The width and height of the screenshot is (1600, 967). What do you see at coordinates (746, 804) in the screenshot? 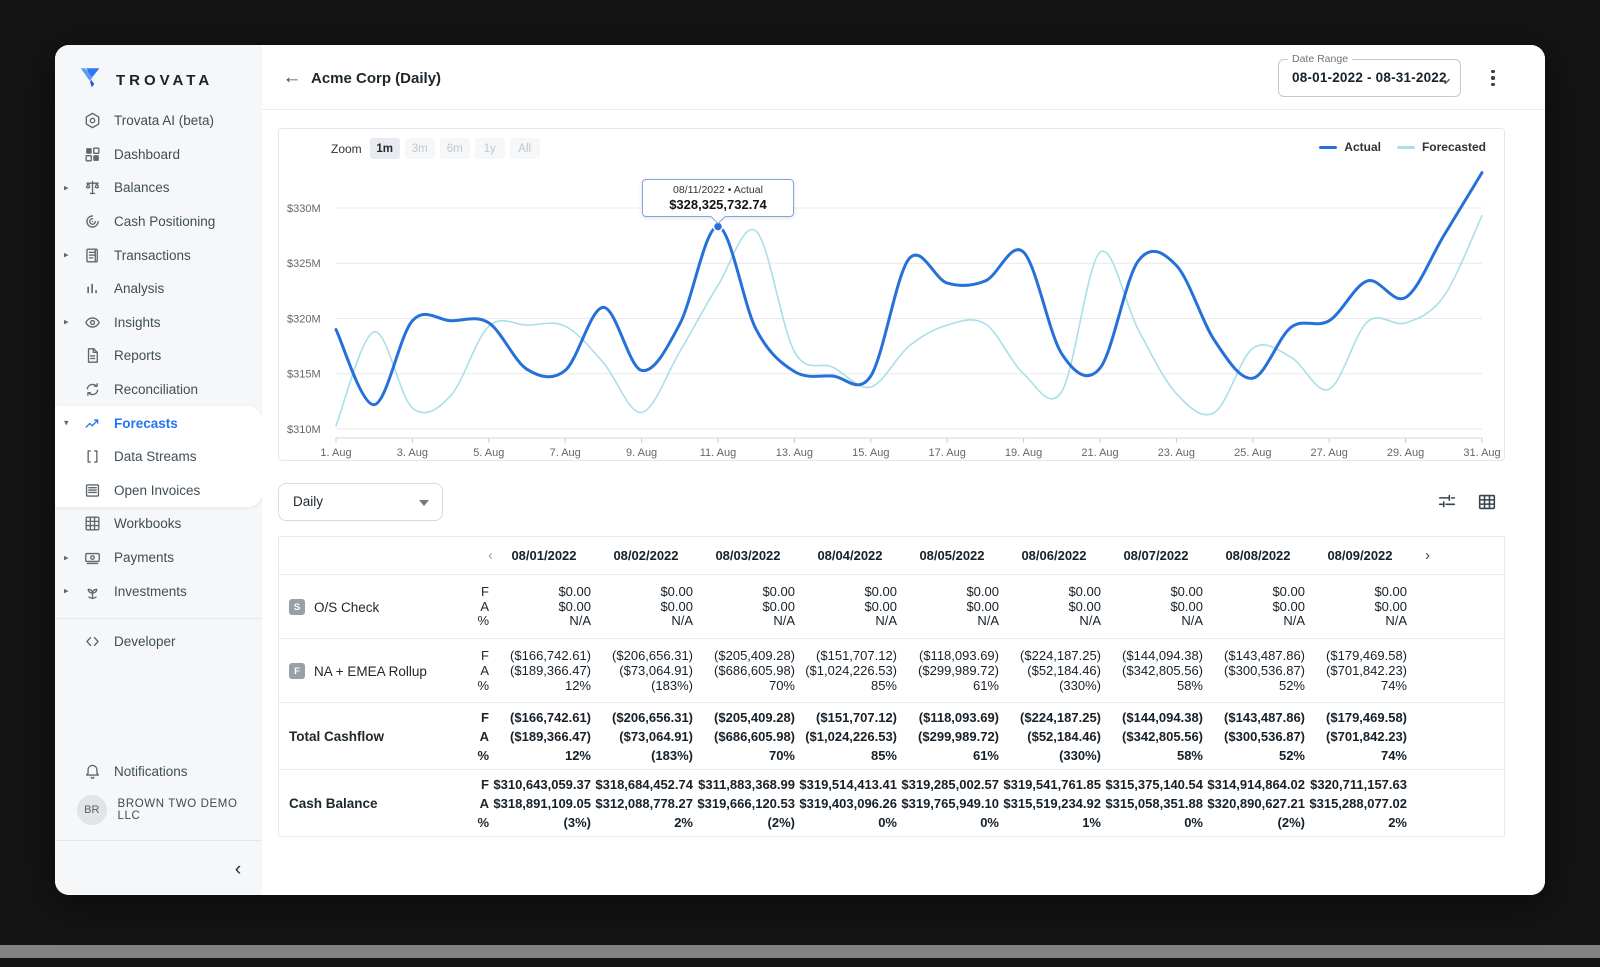
I see `table-cell: $319,666,120.53` at bounding box center [746, 804].